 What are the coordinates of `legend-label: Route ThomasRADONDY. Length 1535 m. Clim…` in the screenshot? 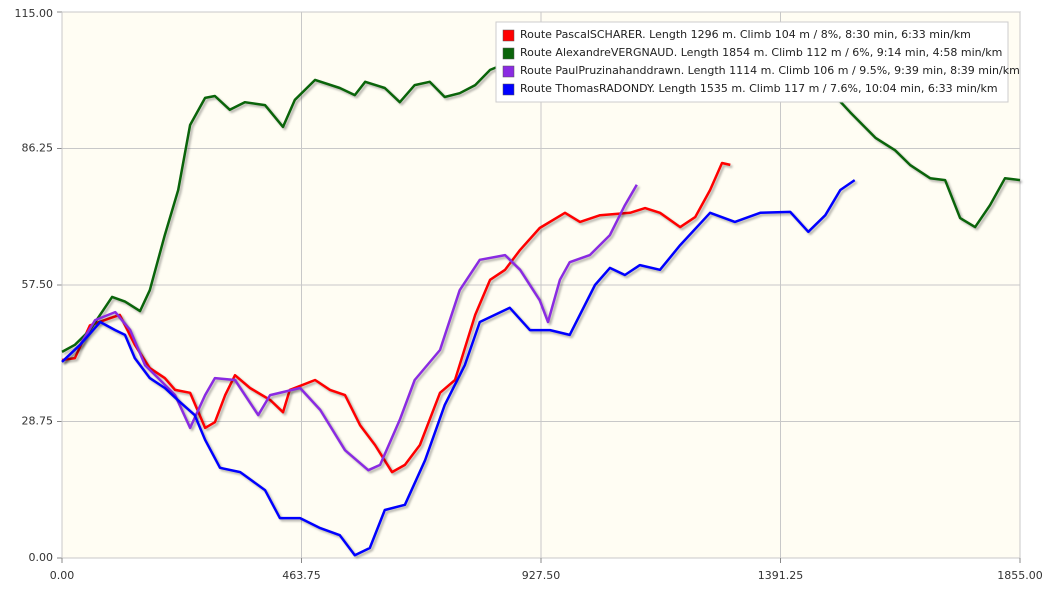 It's located at (759, 88).